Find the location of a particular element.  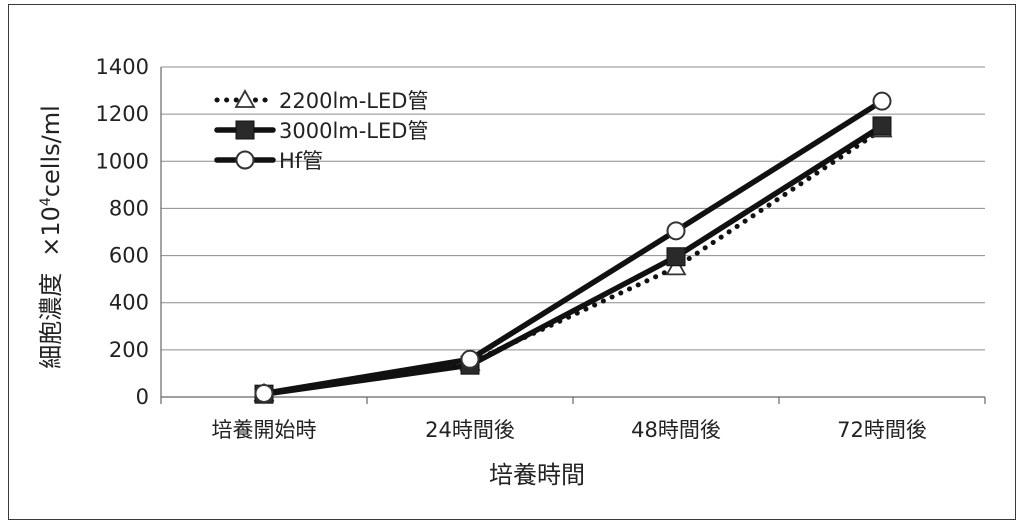

y-tick-labels: 0 200 400 600 800 1000 1200 1400 is located at coordinates (122, 232).